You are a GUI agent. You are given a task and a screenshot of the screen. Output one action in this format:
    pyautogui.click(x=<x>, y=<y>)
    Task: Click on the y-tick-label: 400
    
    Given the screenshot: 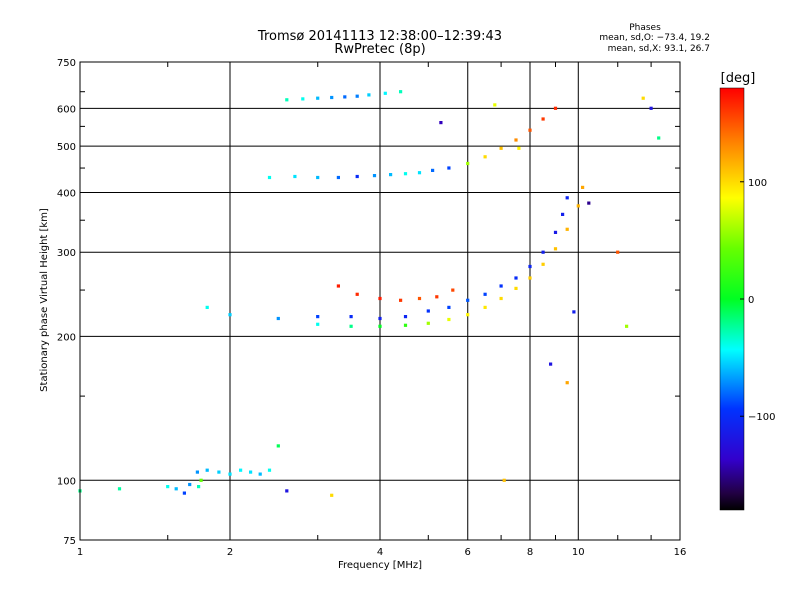 What is the action you would take?
    pyautogui.click(x=66, y=193)
    